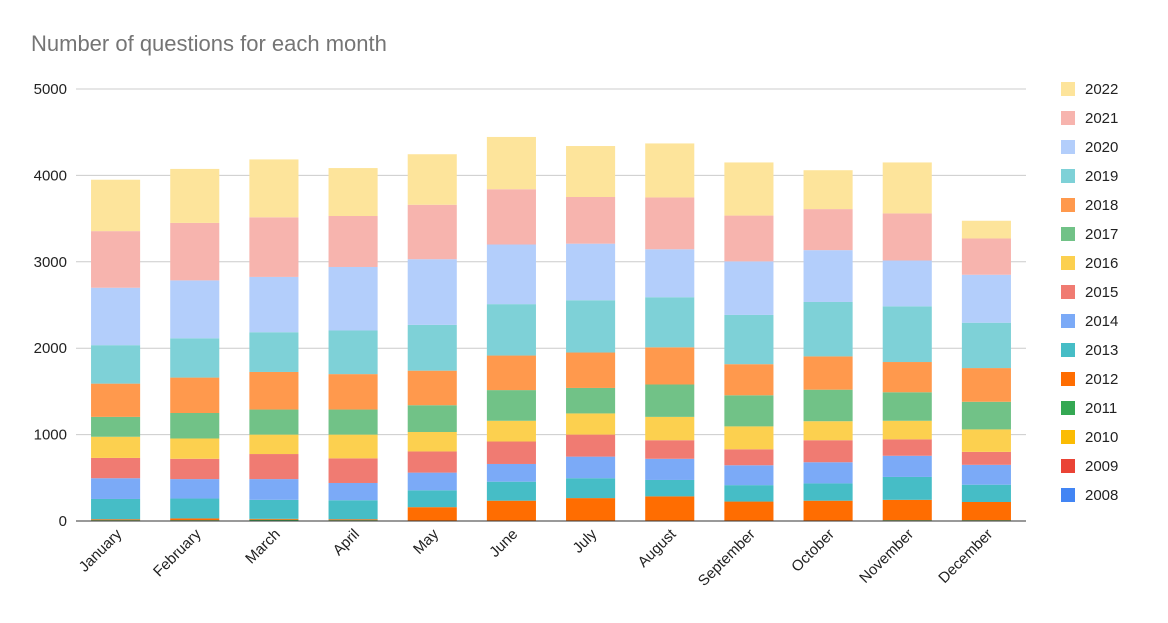 This screenshot has width=1168, height=623. I want to click on legend-label: 2008, so click(1101, 495).